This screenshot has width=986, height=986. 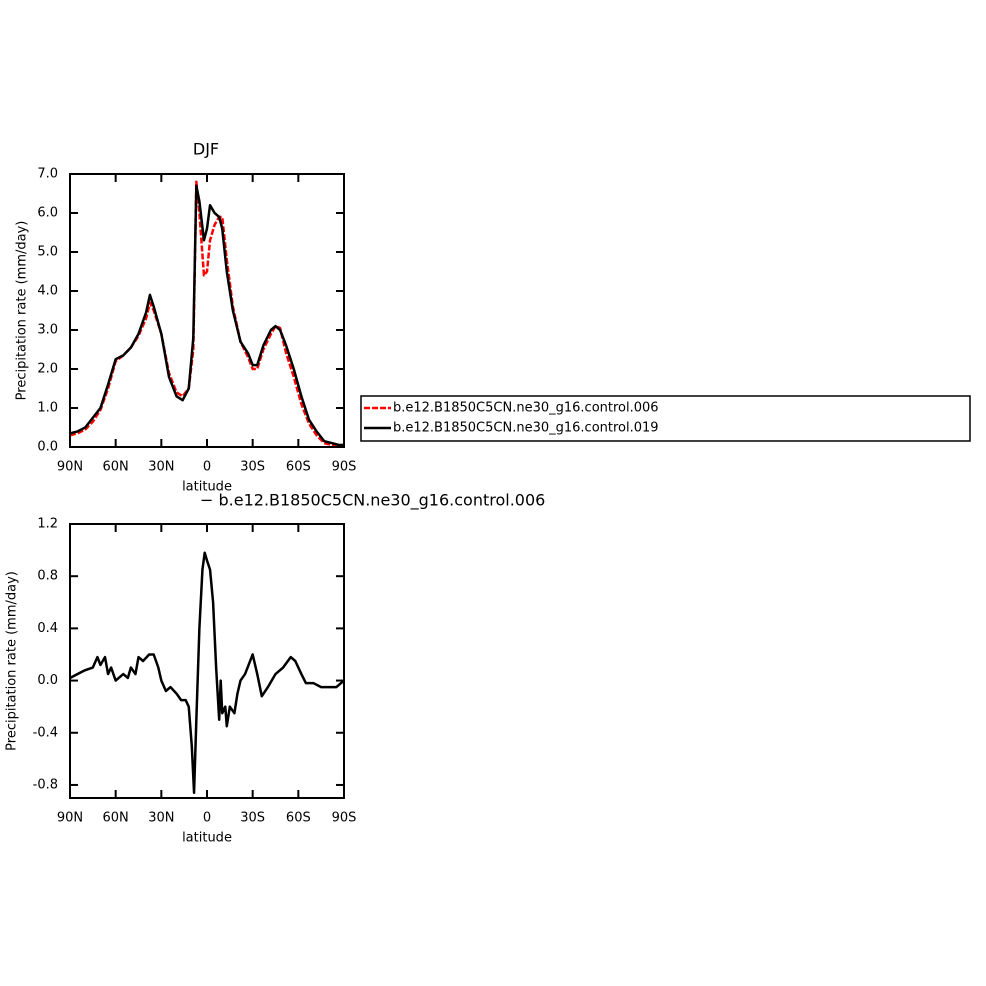 What do you see at coordinates (47, 252) in the screenshot?
I see `y-tick-label: 5.0` at bounding box center [47, 252].